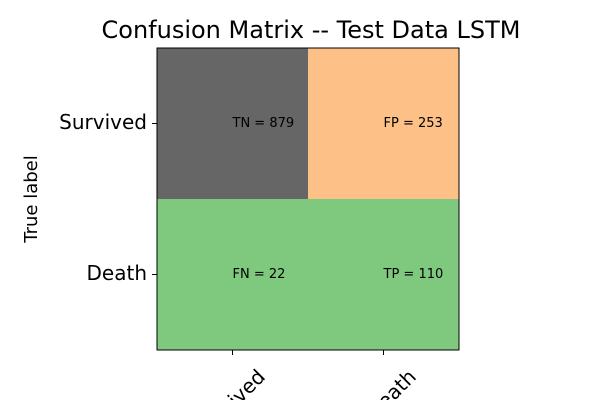 The image size is (600, 400). What do you see at coordinates (263, 123) in the screenshot?
I see `cell-label: TN = 879` at bounding box center [263, 123].